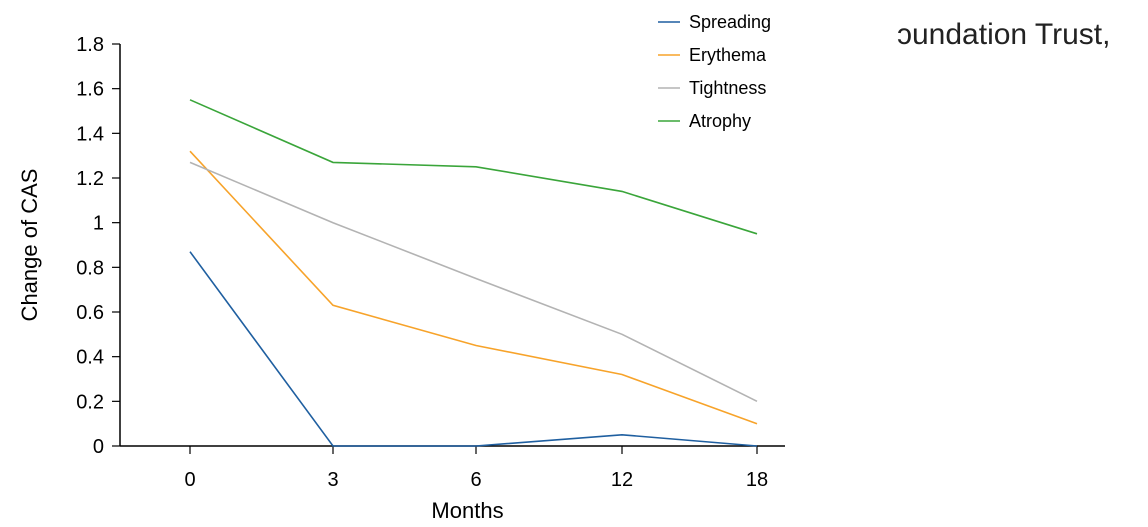 The height and width of the screenshot is (527, 1148). Describe the element at coordinates (98, 224) in the screenshot. I see `y-tick-label: 1` at that location.